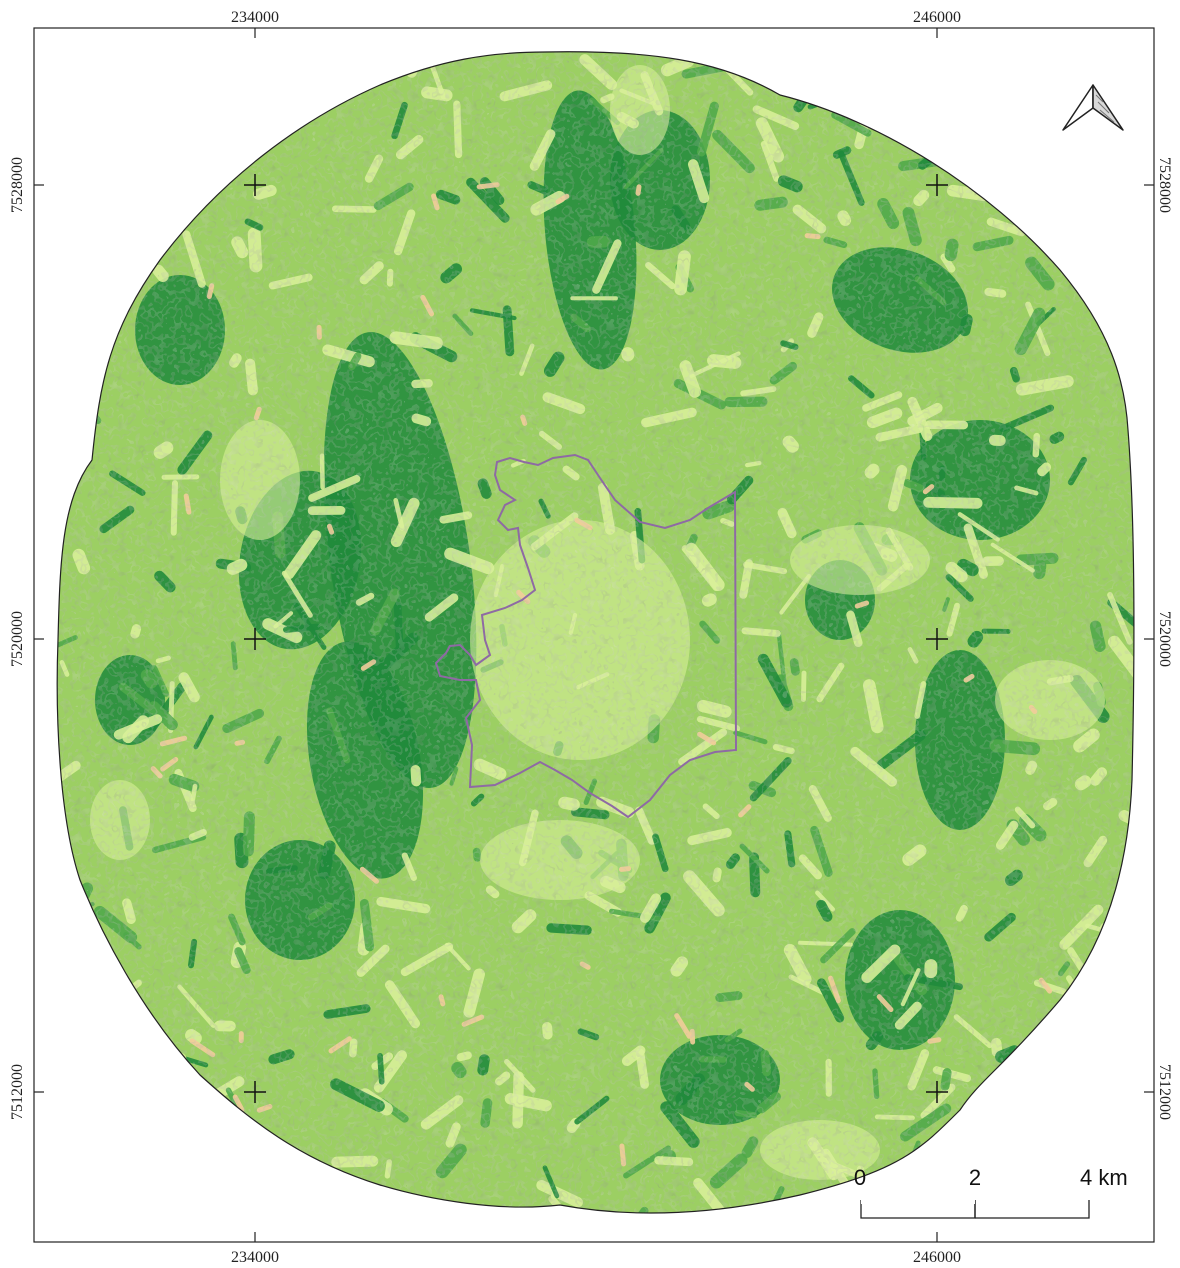  I want to click on y-tick-left-3: 7512000, so click(17, 1092).